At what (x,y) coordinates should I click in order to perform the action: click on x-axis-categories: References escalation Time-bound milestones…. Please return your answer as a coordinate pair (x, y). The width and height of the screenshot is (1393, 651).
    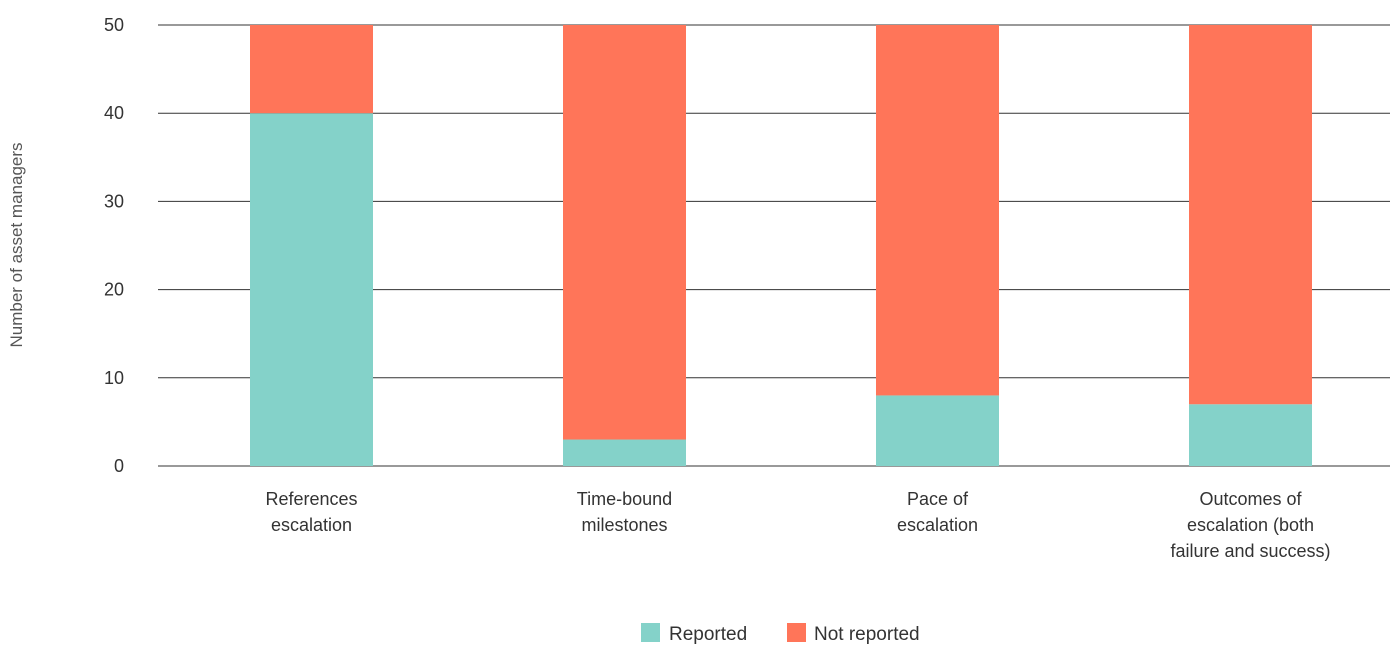
    Looking at the image, I should click on (797, 525).